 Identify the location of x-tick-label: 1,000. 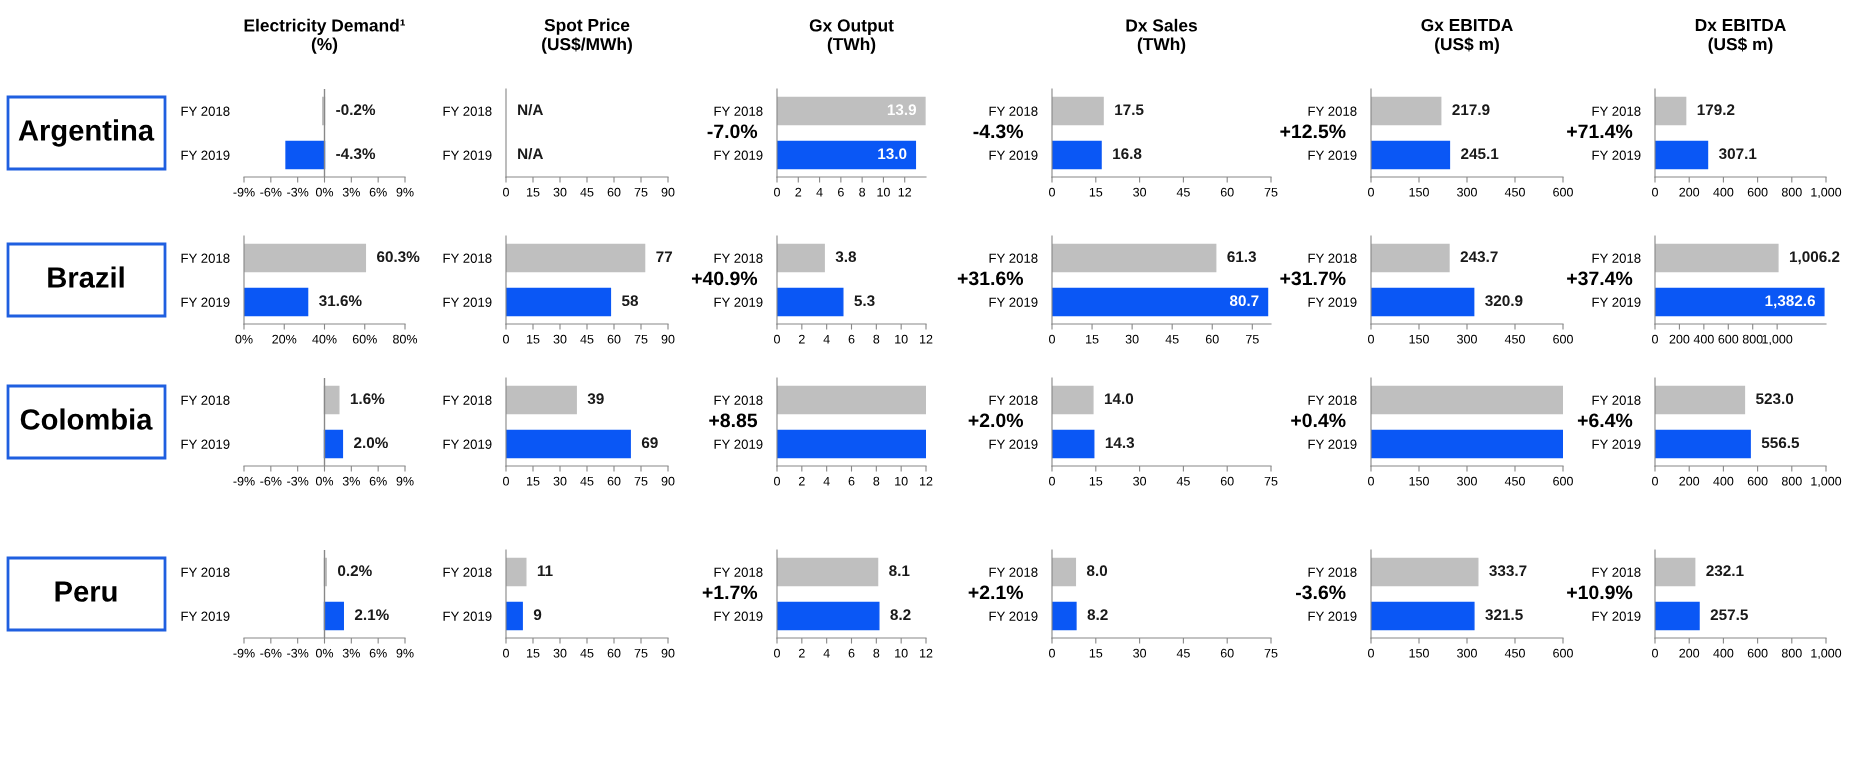
(1826, 654).